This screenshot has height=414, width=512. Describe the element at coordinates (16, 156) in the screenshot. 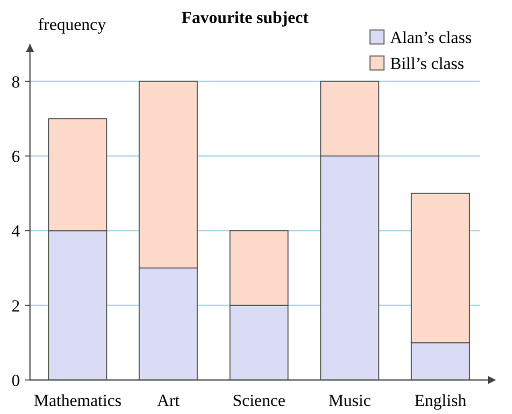

I see `y-tick-label: 6` at that location.